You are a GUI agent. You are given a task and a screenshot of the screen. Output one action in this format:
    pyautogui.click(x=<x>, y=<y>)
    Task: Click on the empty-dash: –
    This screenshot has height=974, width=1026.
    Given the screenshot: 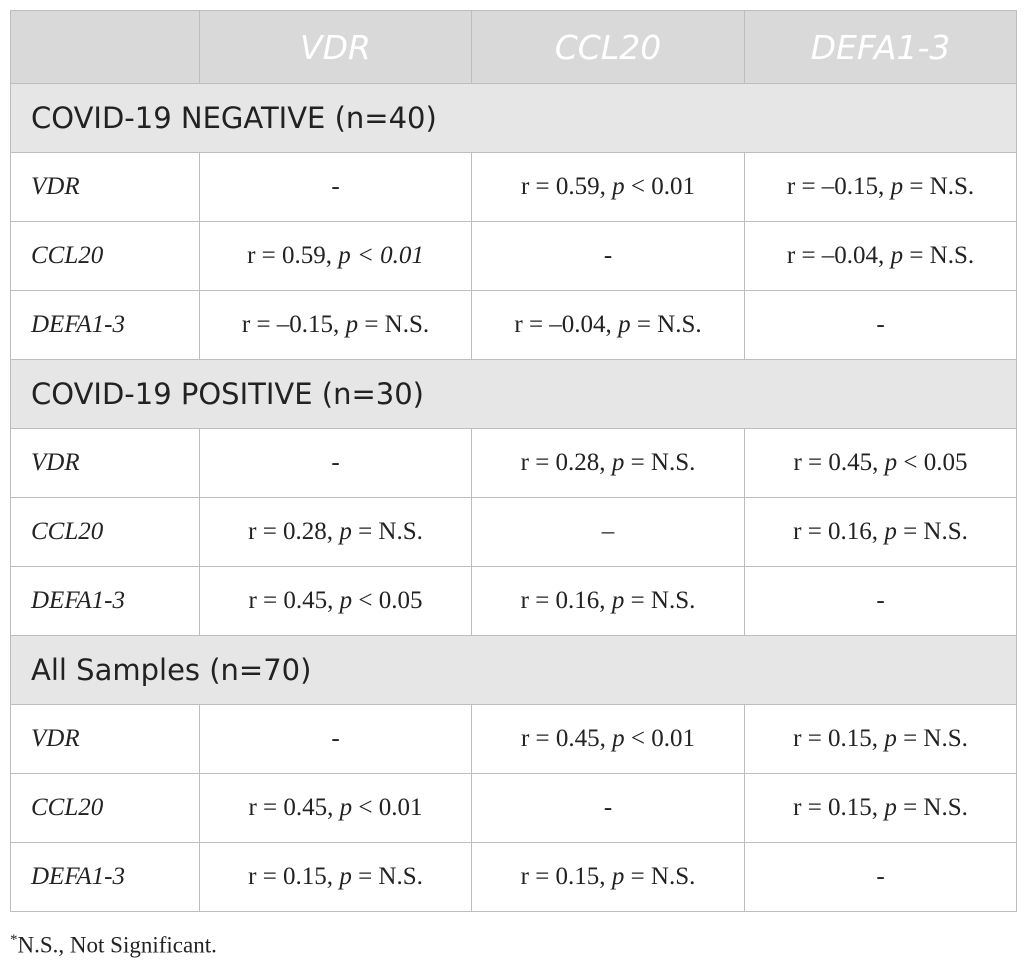 What is the action you would take?
    pyautogui.click(x=608, y=531)
    